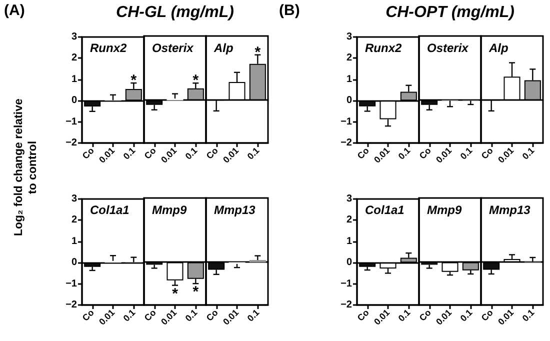  What do you see at coordinates (175, 13) in the screenshot?
I see `text: CH-GL (mg/mL)` at bounding box center [175, 13].